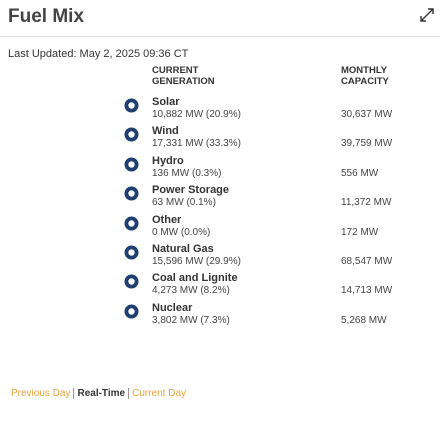 The height and width of the screenshot is (448, 440). Describe the element at coordinates (183, 249) in the screenshot. I see `fuel-name: Natural Gas` at that location.